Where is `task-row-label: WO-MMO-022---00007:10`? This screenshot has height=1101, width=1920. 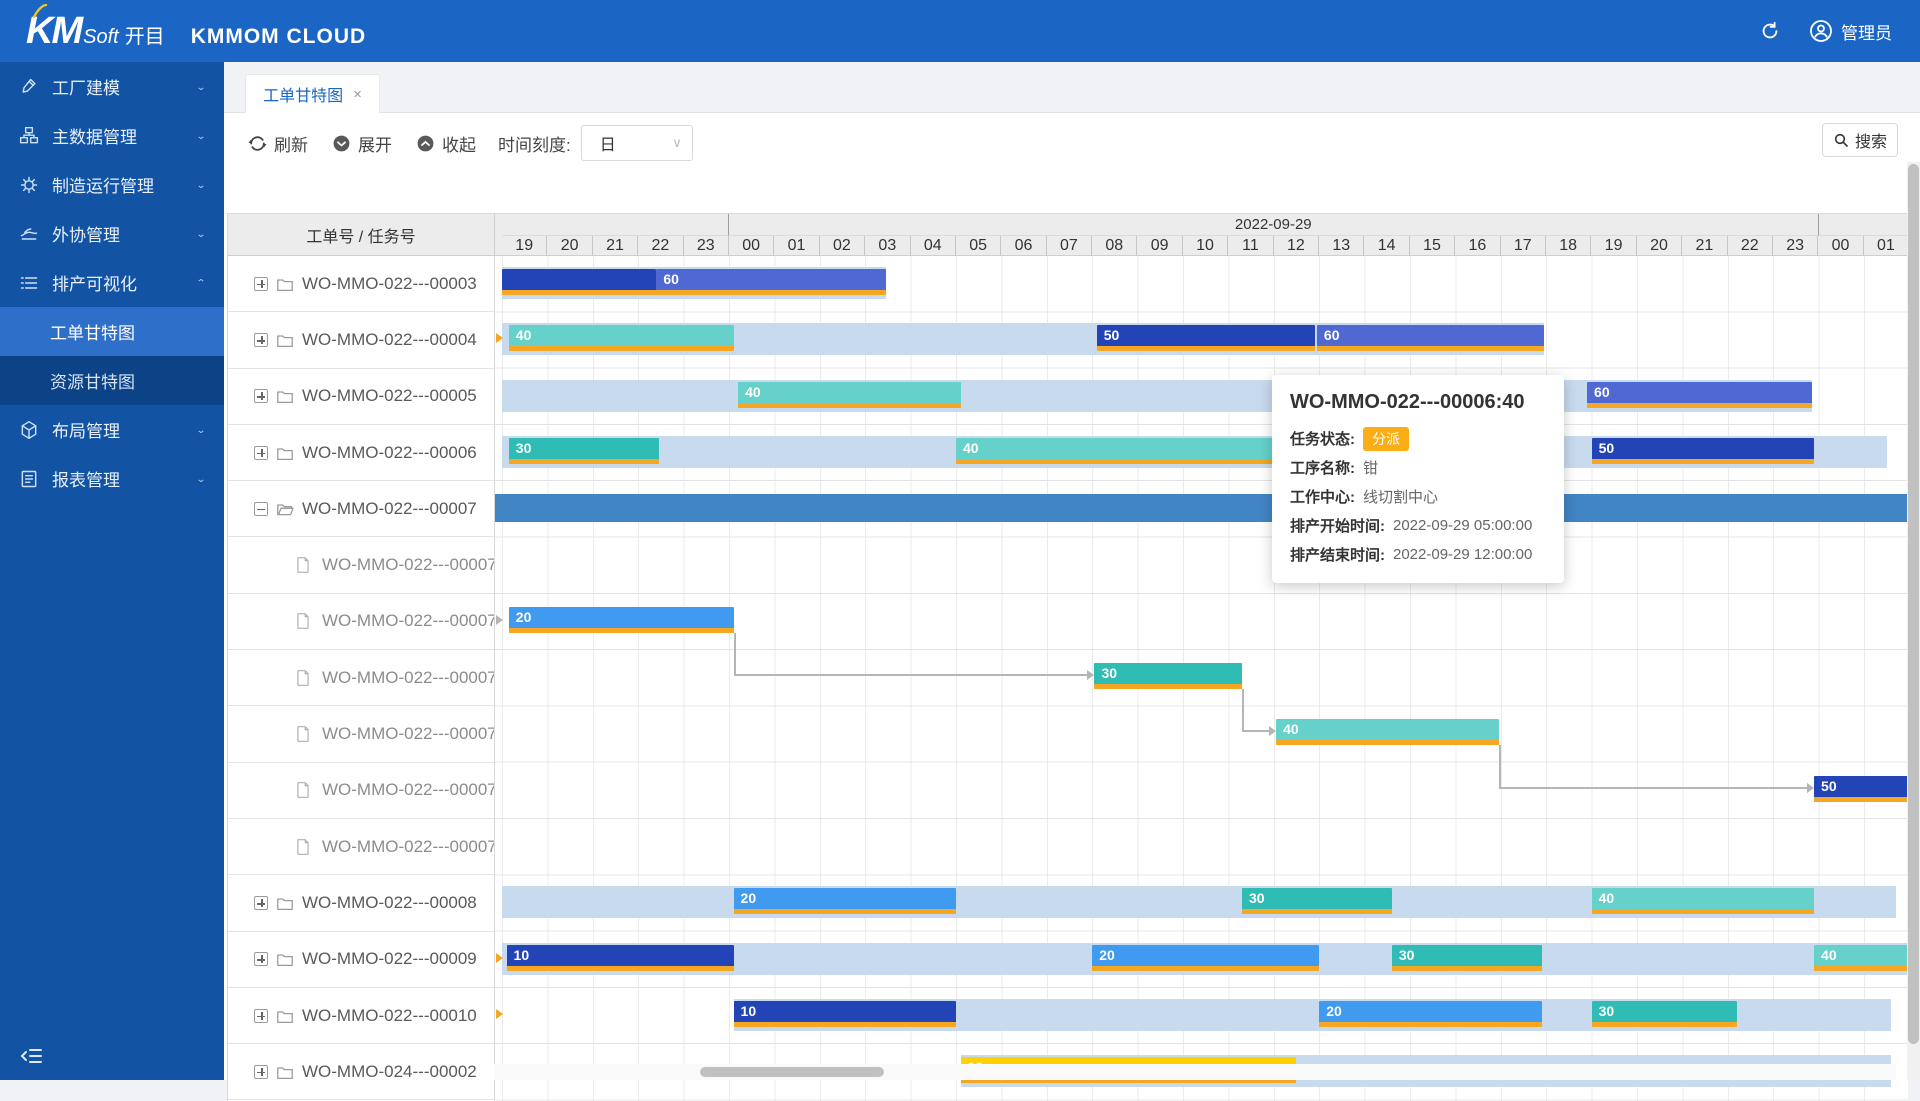 task-row-label: WO-MMO-022---00007:10 is located at coordinates (361, 566).